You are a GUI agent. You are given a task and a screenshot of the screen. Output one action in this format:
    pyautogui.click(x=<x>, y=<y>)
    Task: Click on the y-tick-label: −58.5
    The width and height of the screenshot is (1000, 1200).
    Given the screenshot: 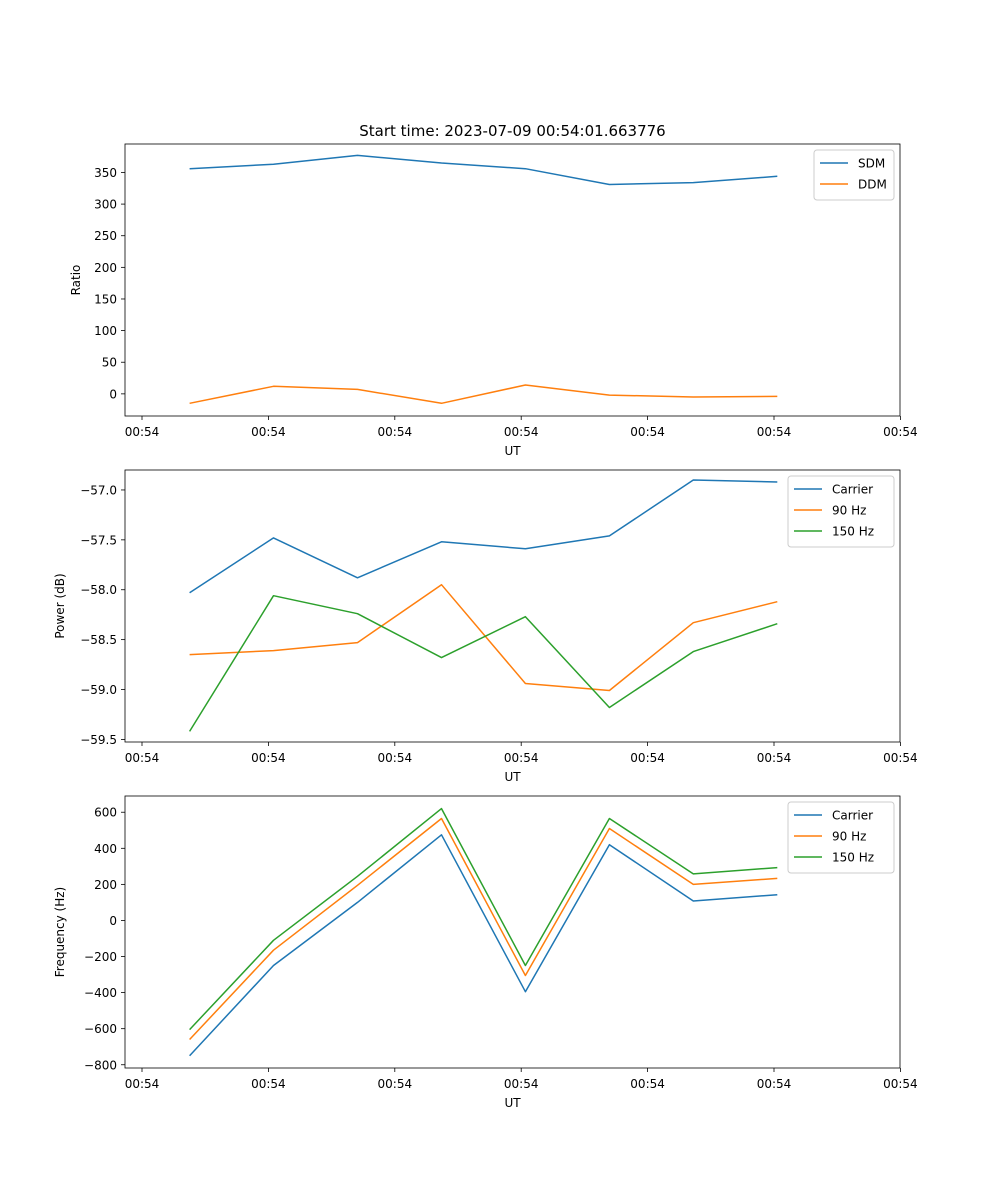 What is the action you would take?
    pyautogui.click(x=98, y=640)
    